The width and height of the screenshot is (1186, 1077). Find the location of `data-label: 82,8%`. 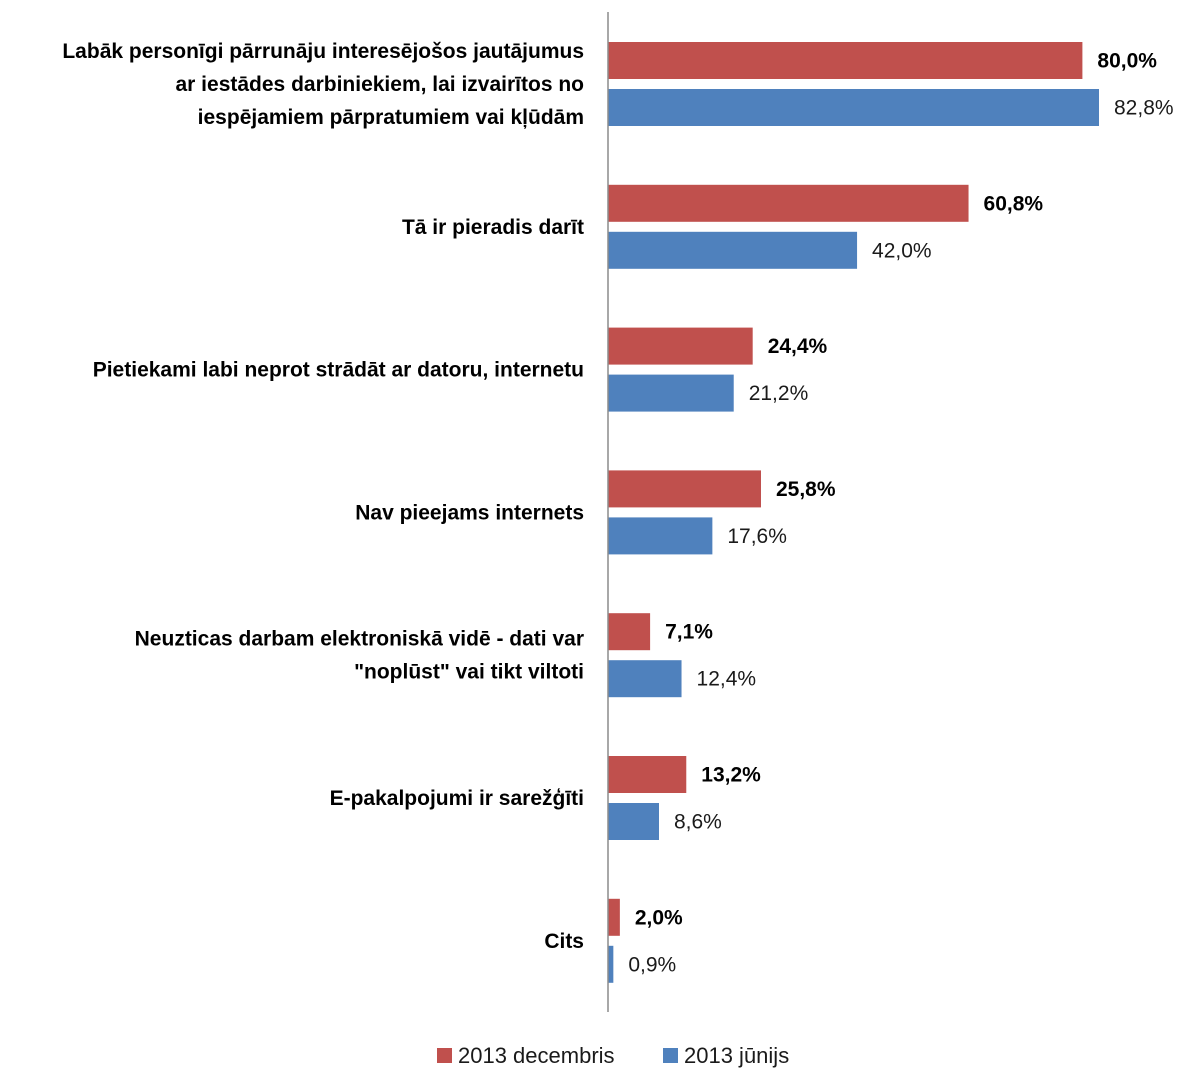

data-label: 82,8% is located at coordinates (1144, 108).